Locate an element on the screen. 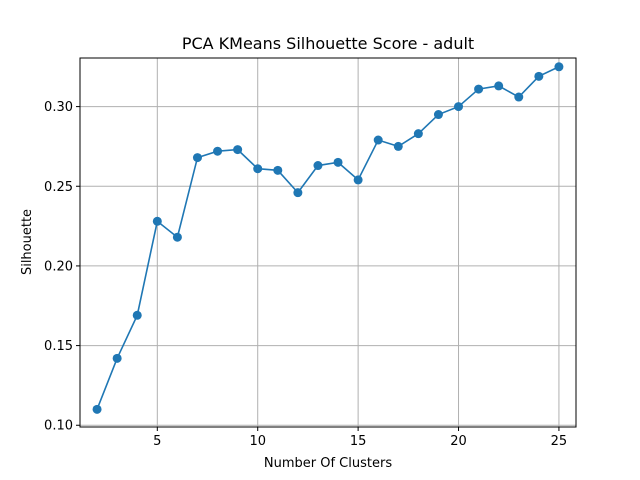 This screenshot has width=640, height=480. x-tick-label: 25 is located at coordinates (559, 441).